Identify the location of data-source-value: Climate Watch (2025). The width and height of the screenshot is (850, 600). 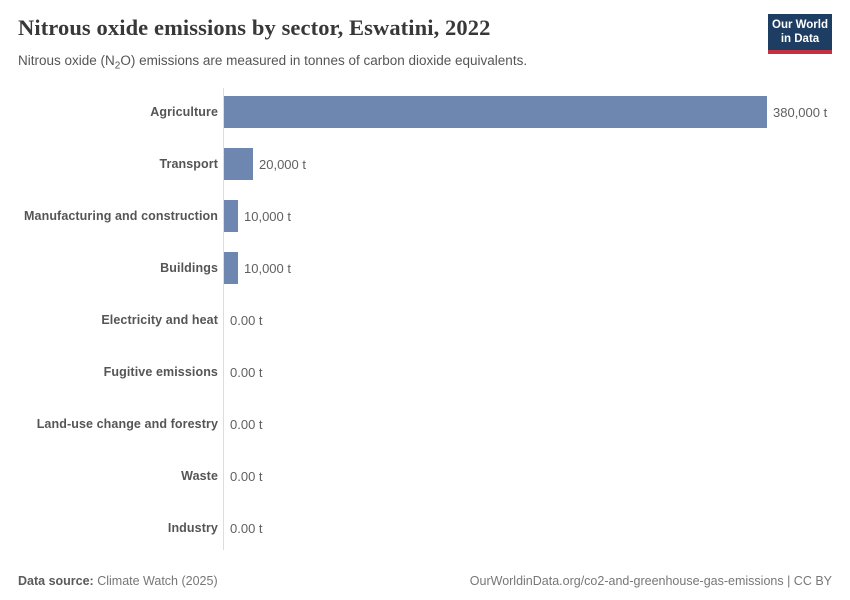
(155, 581).